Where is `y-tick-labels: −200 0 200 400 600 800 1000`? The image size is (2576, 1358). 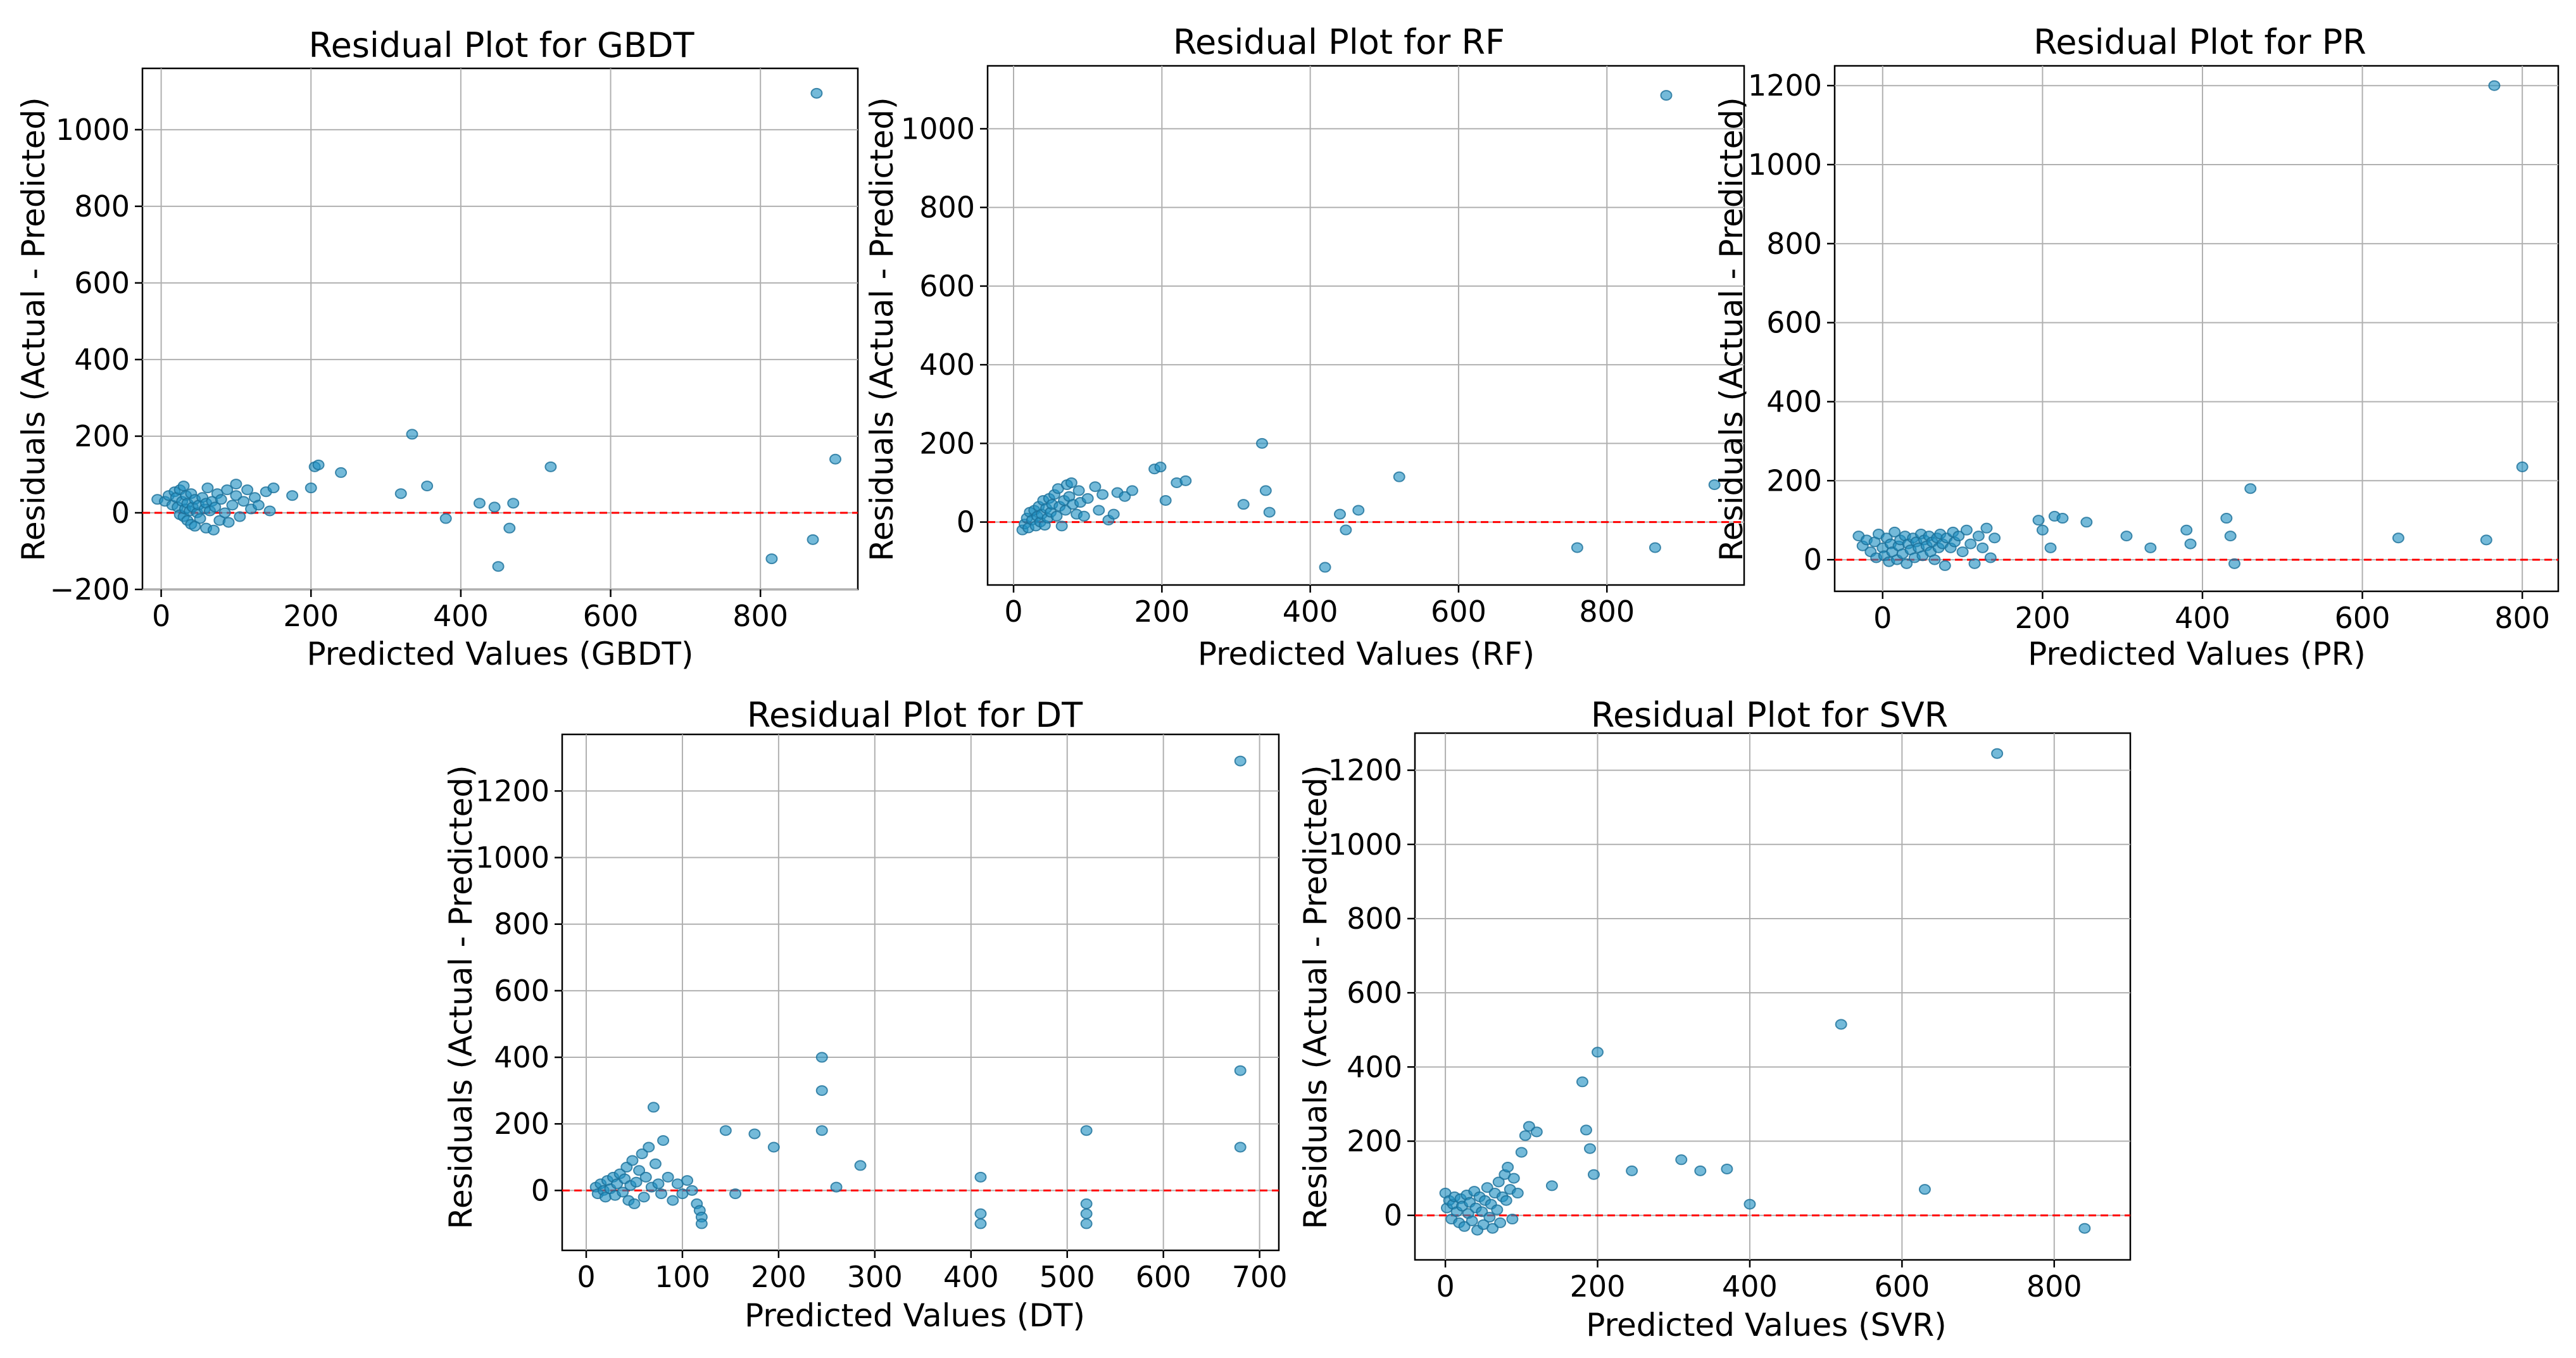 y-tick-labels: −200 0 200 400 600 800 1000 is located at coordinates (96, 360).